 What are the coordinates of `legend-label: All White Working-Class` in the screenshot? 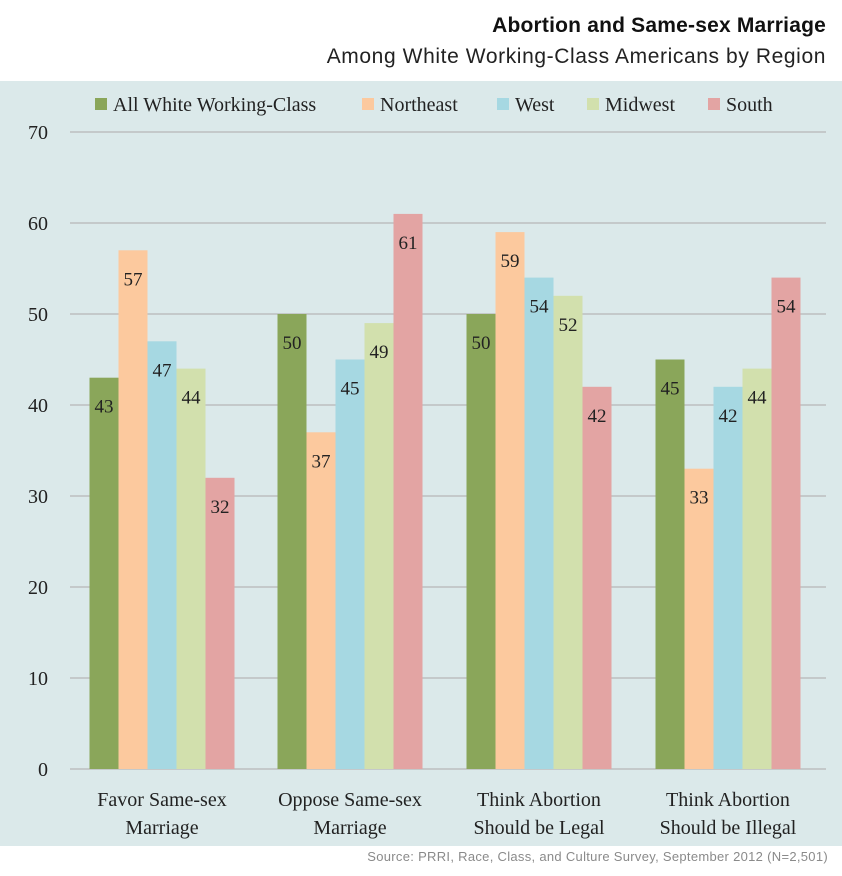 It's located at (214, 105).